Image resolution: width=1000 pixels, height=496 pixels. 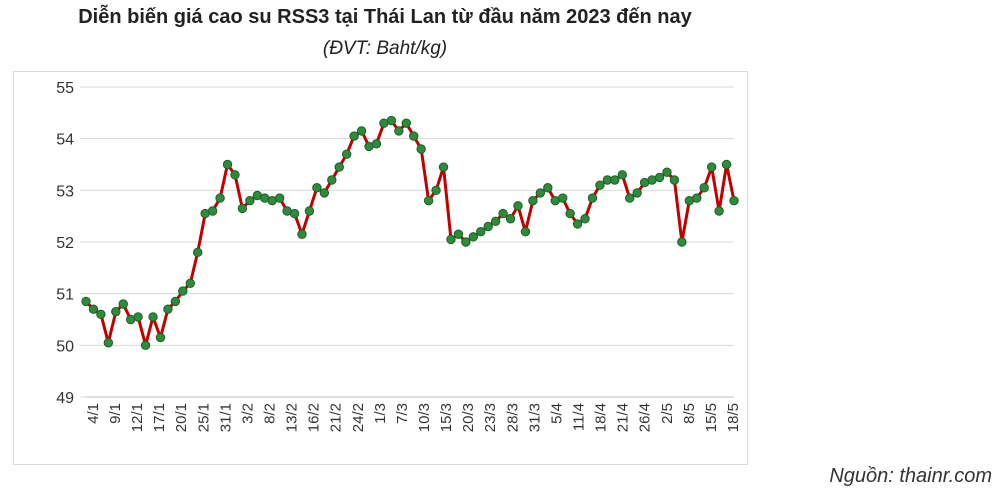 I want to click on x-tick-label: 10/3, so click(x=424, y=417).